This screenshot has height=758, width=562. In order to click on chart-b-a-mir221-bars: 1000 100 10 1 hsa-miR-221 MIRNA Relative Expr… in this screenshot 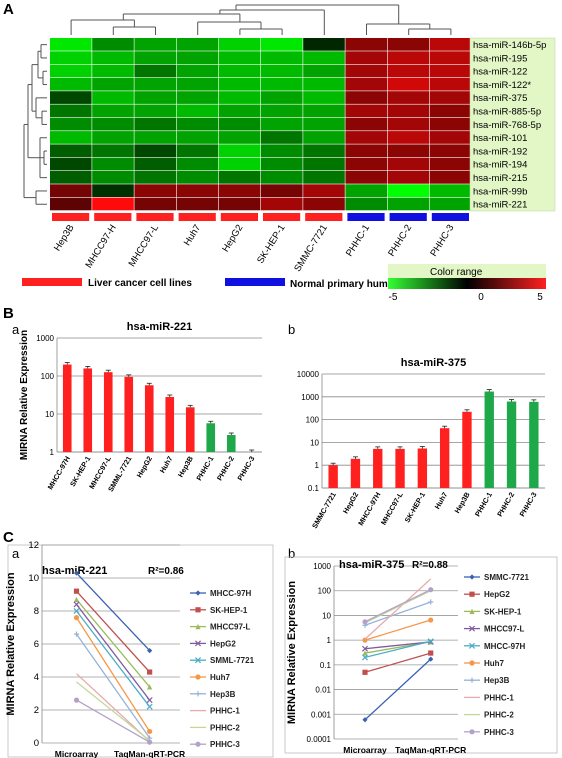, I will do `click(140, 407)`.